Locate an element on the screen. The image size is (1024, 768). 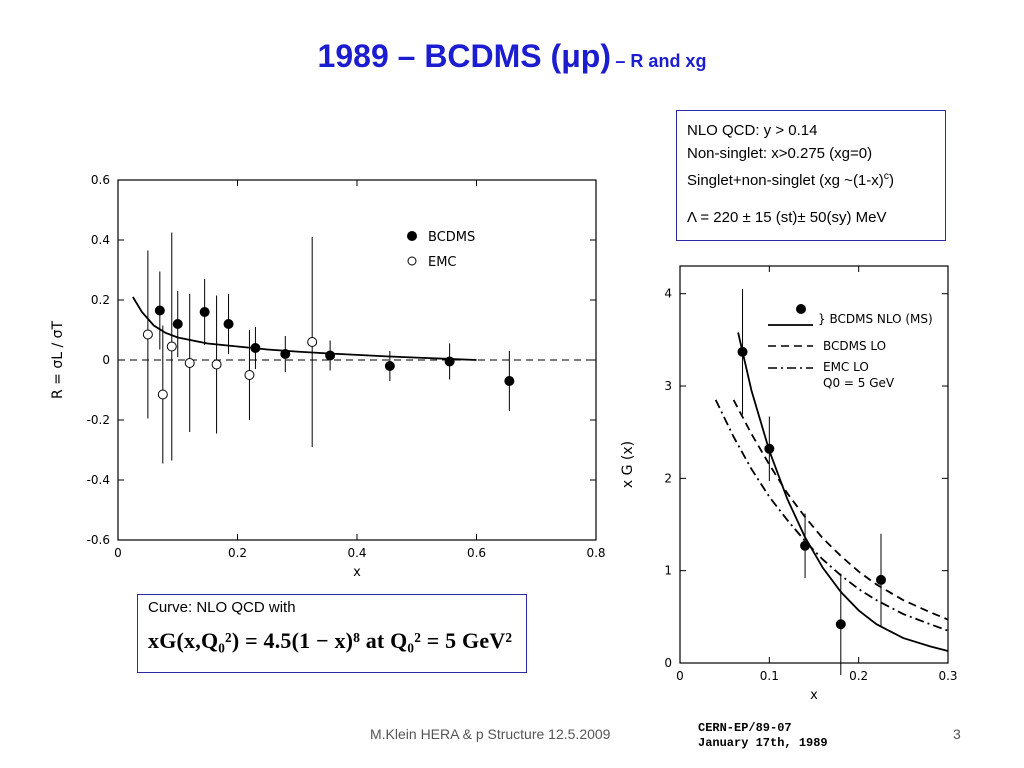
legend-label-bcdms-lo: BCDMS LO is located at coordinates (854, 346).